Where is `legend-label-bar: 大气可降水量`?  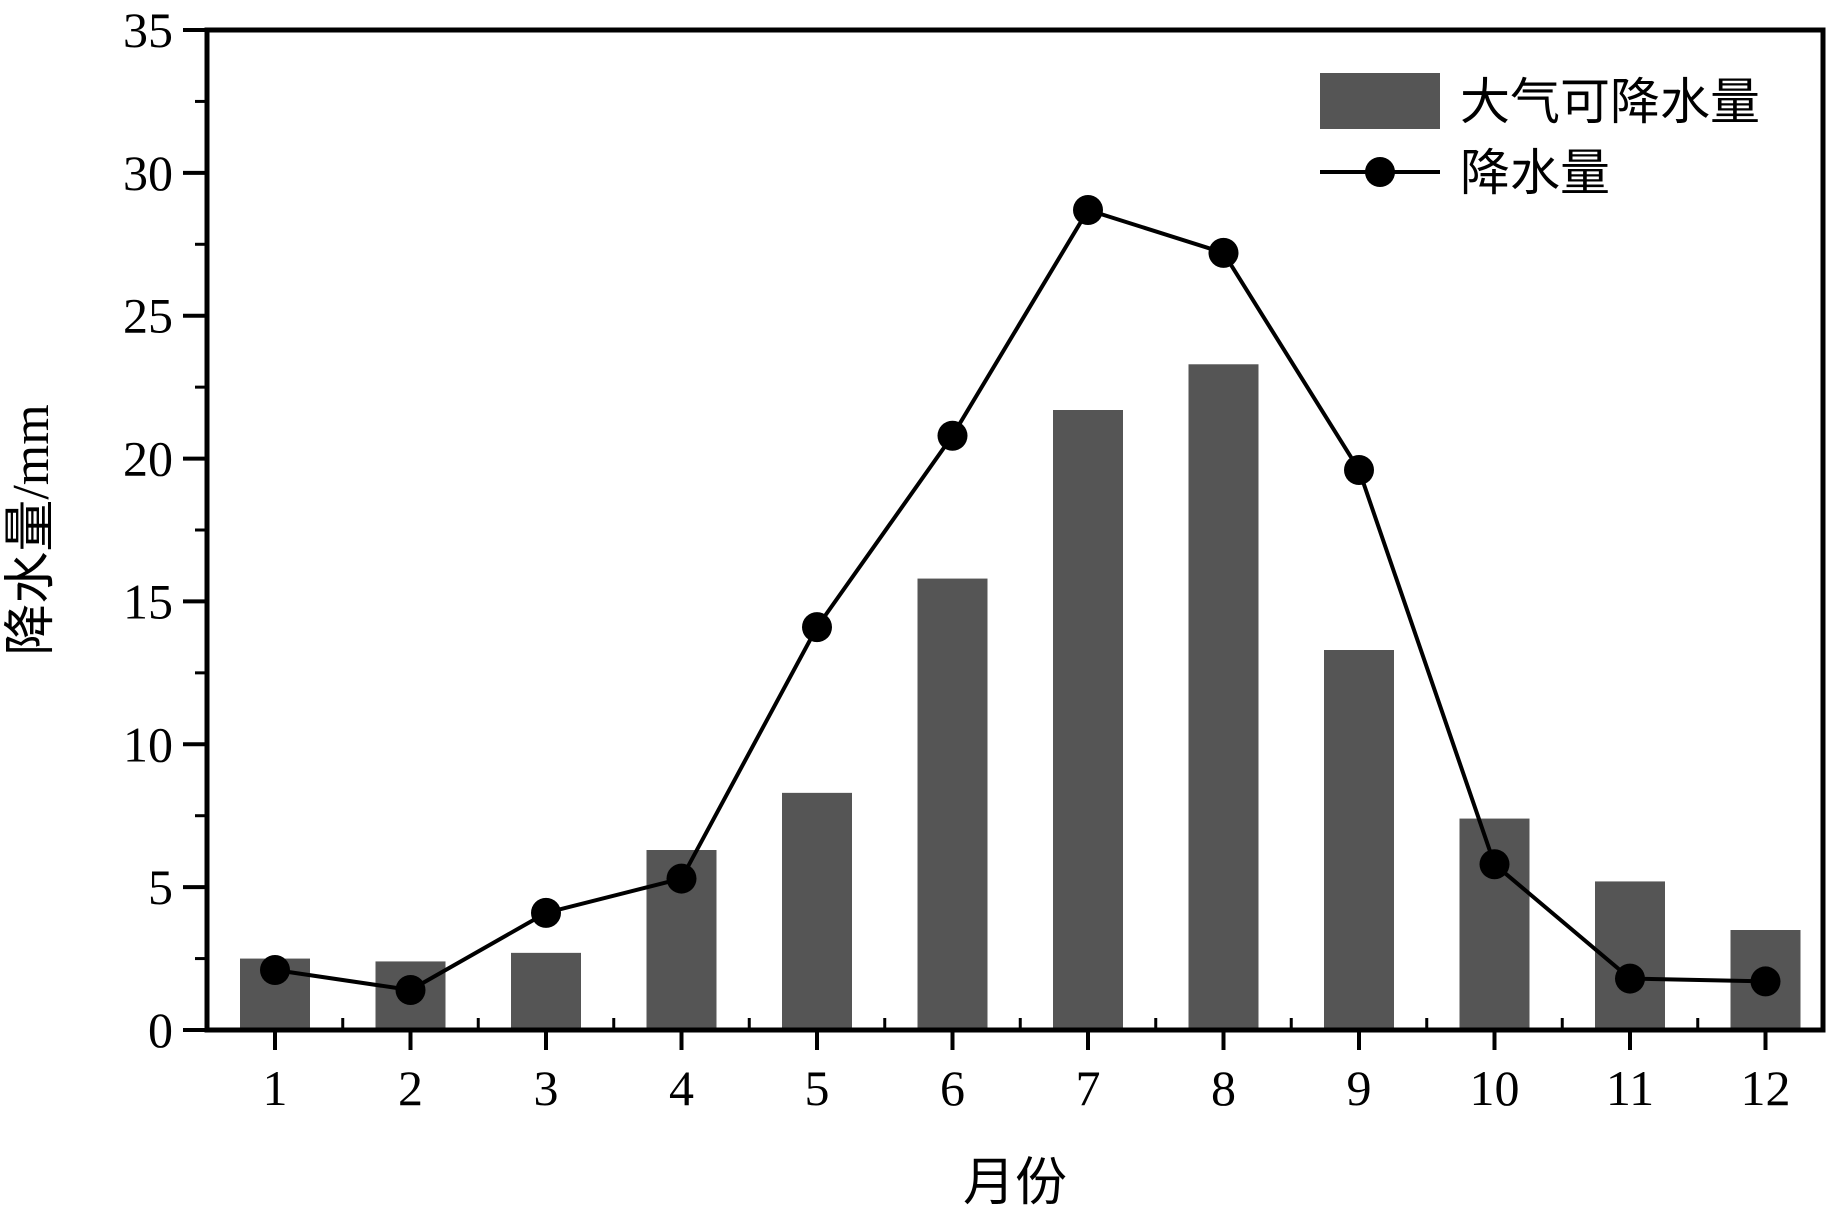
legend-label-bar: 大气可降水量 is located at coordinates (1610, 102).